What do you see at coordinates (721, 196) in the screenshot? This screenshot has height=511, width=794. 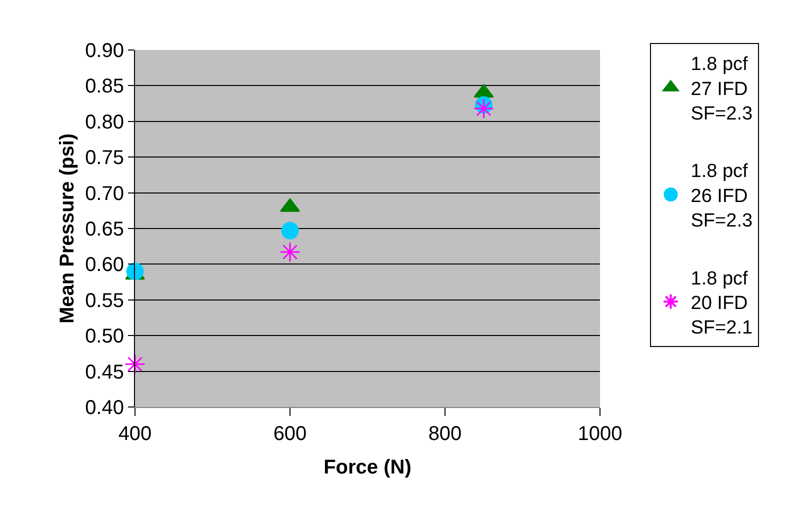 I see `legend-label: 1.8 pcf 26 IFD SF=2.3` at bounding box center [721, 196].